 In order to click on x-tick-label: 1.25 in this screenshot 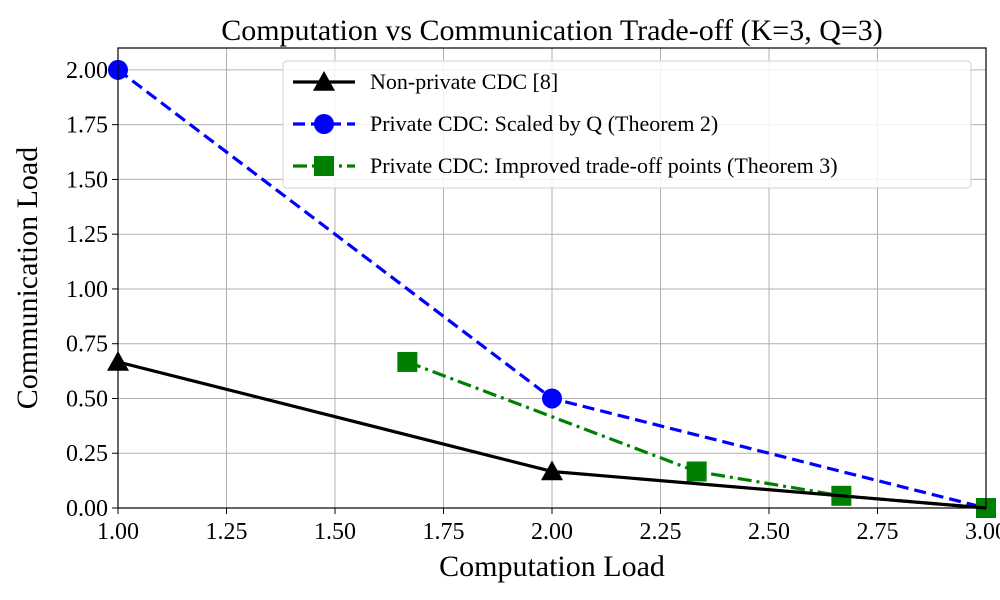, I will do `click(227, 532)`.